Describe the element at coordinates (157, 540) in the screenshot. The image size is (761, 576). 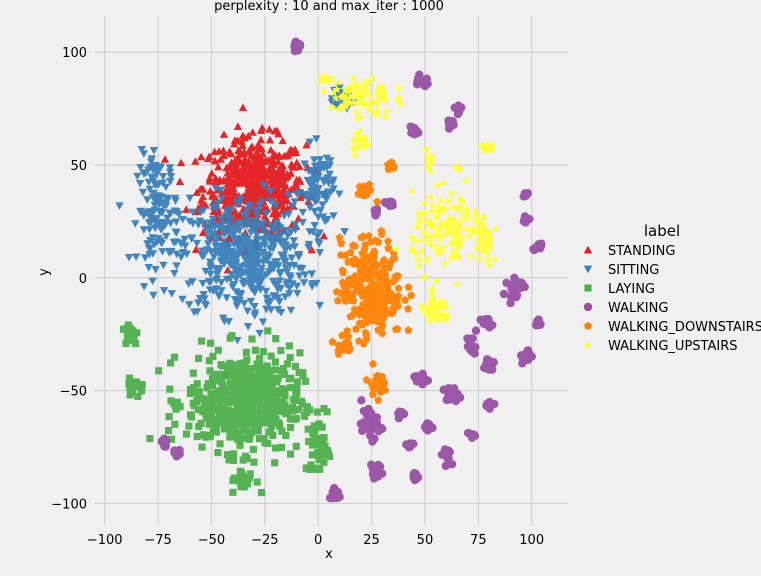
I see `x-tick-label: −75` at that location.